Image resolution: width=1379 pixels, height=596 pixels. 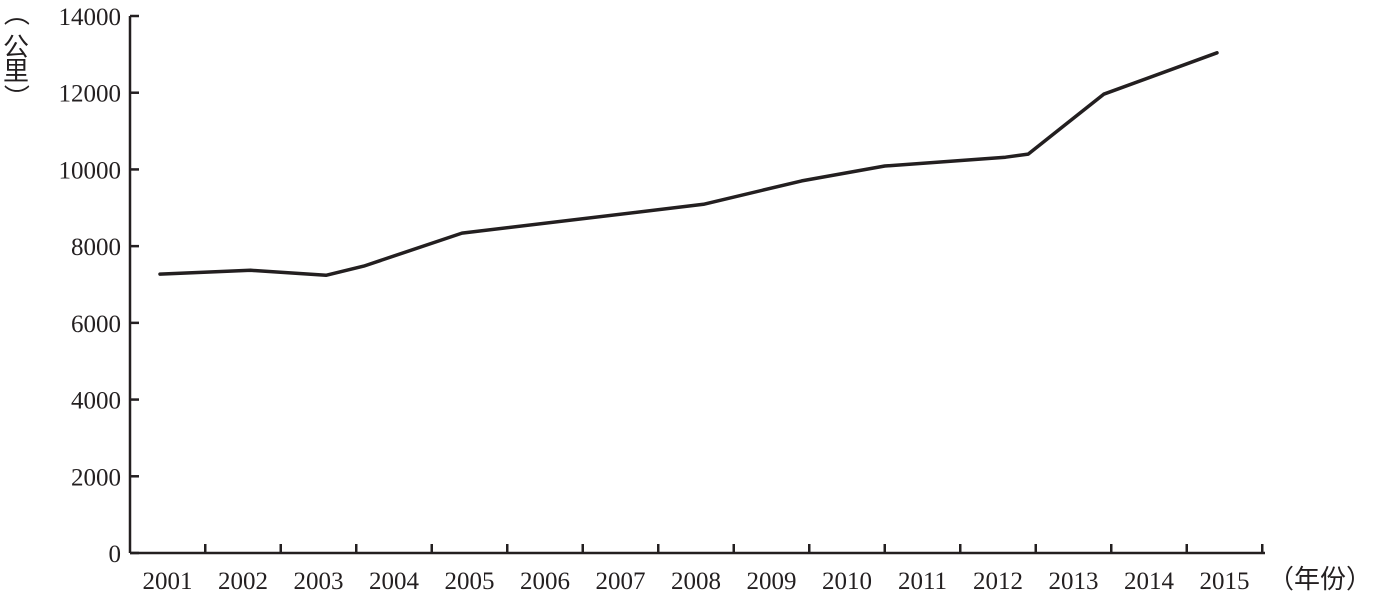 What do you see at coordinates (922, 581) in the screenshot?
I see `x-tick-label: 2011` at bounding box center [922, 581].